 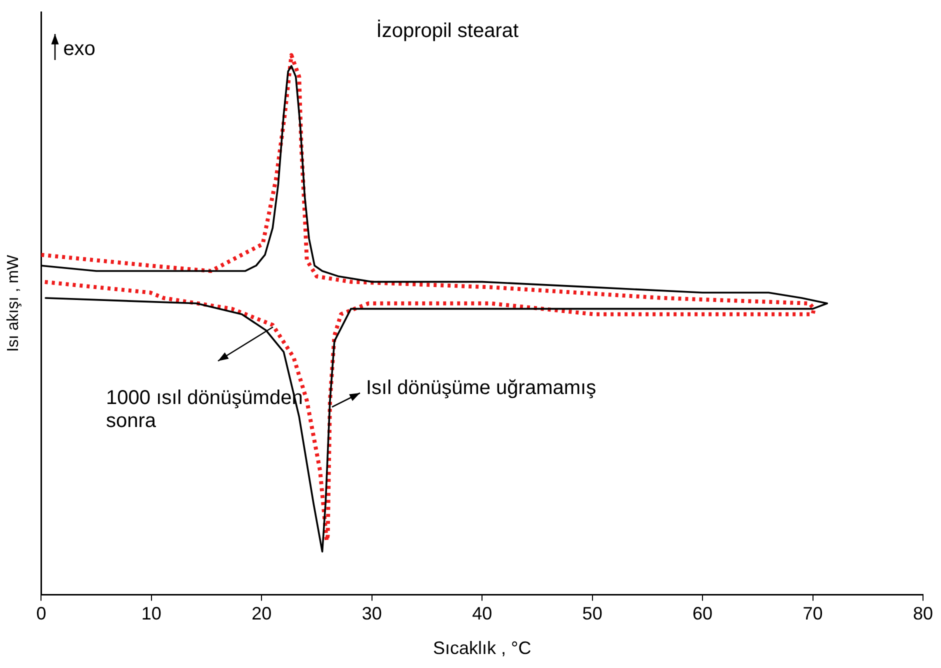 I want to click on chart-title: İzopropil stearat, so click(x=447, y=31).